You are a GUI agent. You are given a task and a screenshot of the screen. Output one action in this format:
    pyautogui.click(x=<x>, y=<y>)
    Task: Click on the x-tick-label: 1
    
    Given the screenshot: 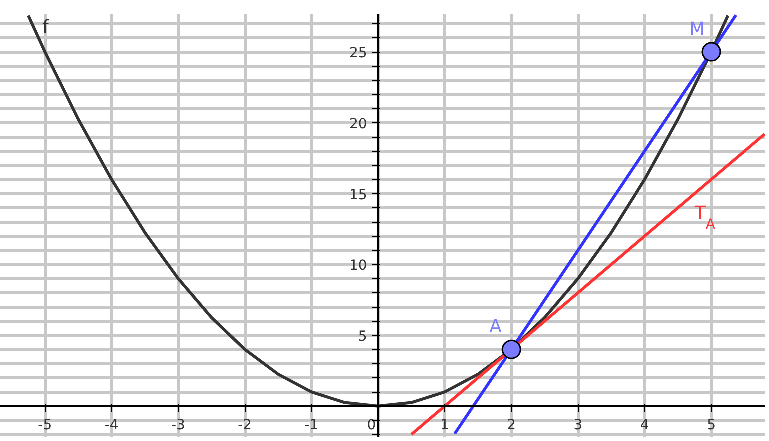 What is the action you would take?
    pyautogui.click(x=445, y=425)
    